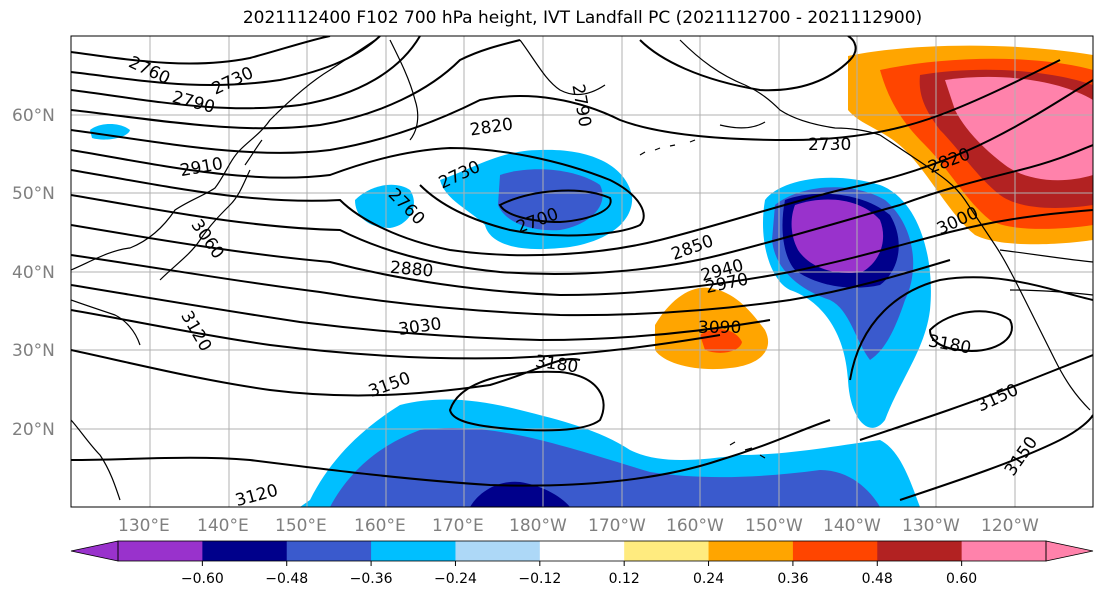  What do you see at coordinates (380, 526) in the screenshot?
I see `lon-label: 160°E` at bounding box center [380, 526].